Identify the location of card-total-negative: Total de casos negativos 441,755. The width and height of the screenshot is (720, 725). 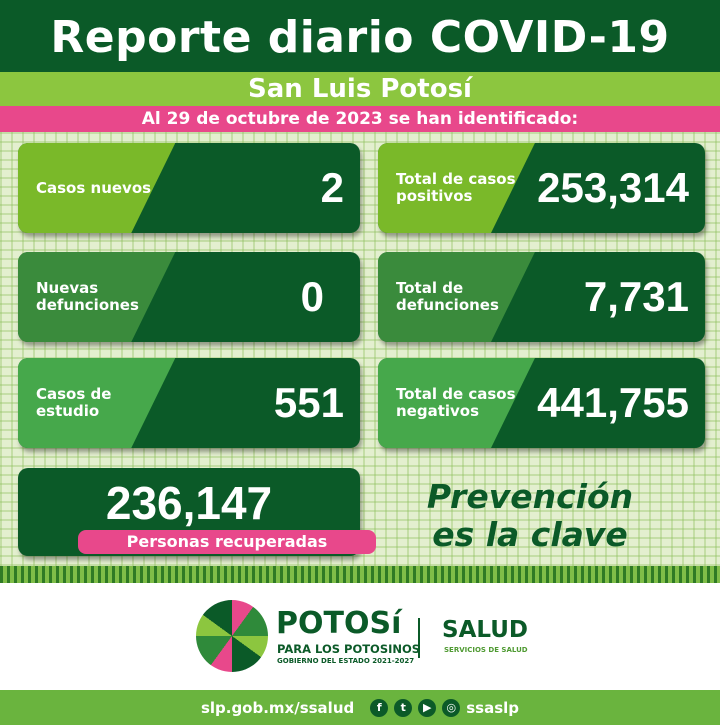
(541, 403).